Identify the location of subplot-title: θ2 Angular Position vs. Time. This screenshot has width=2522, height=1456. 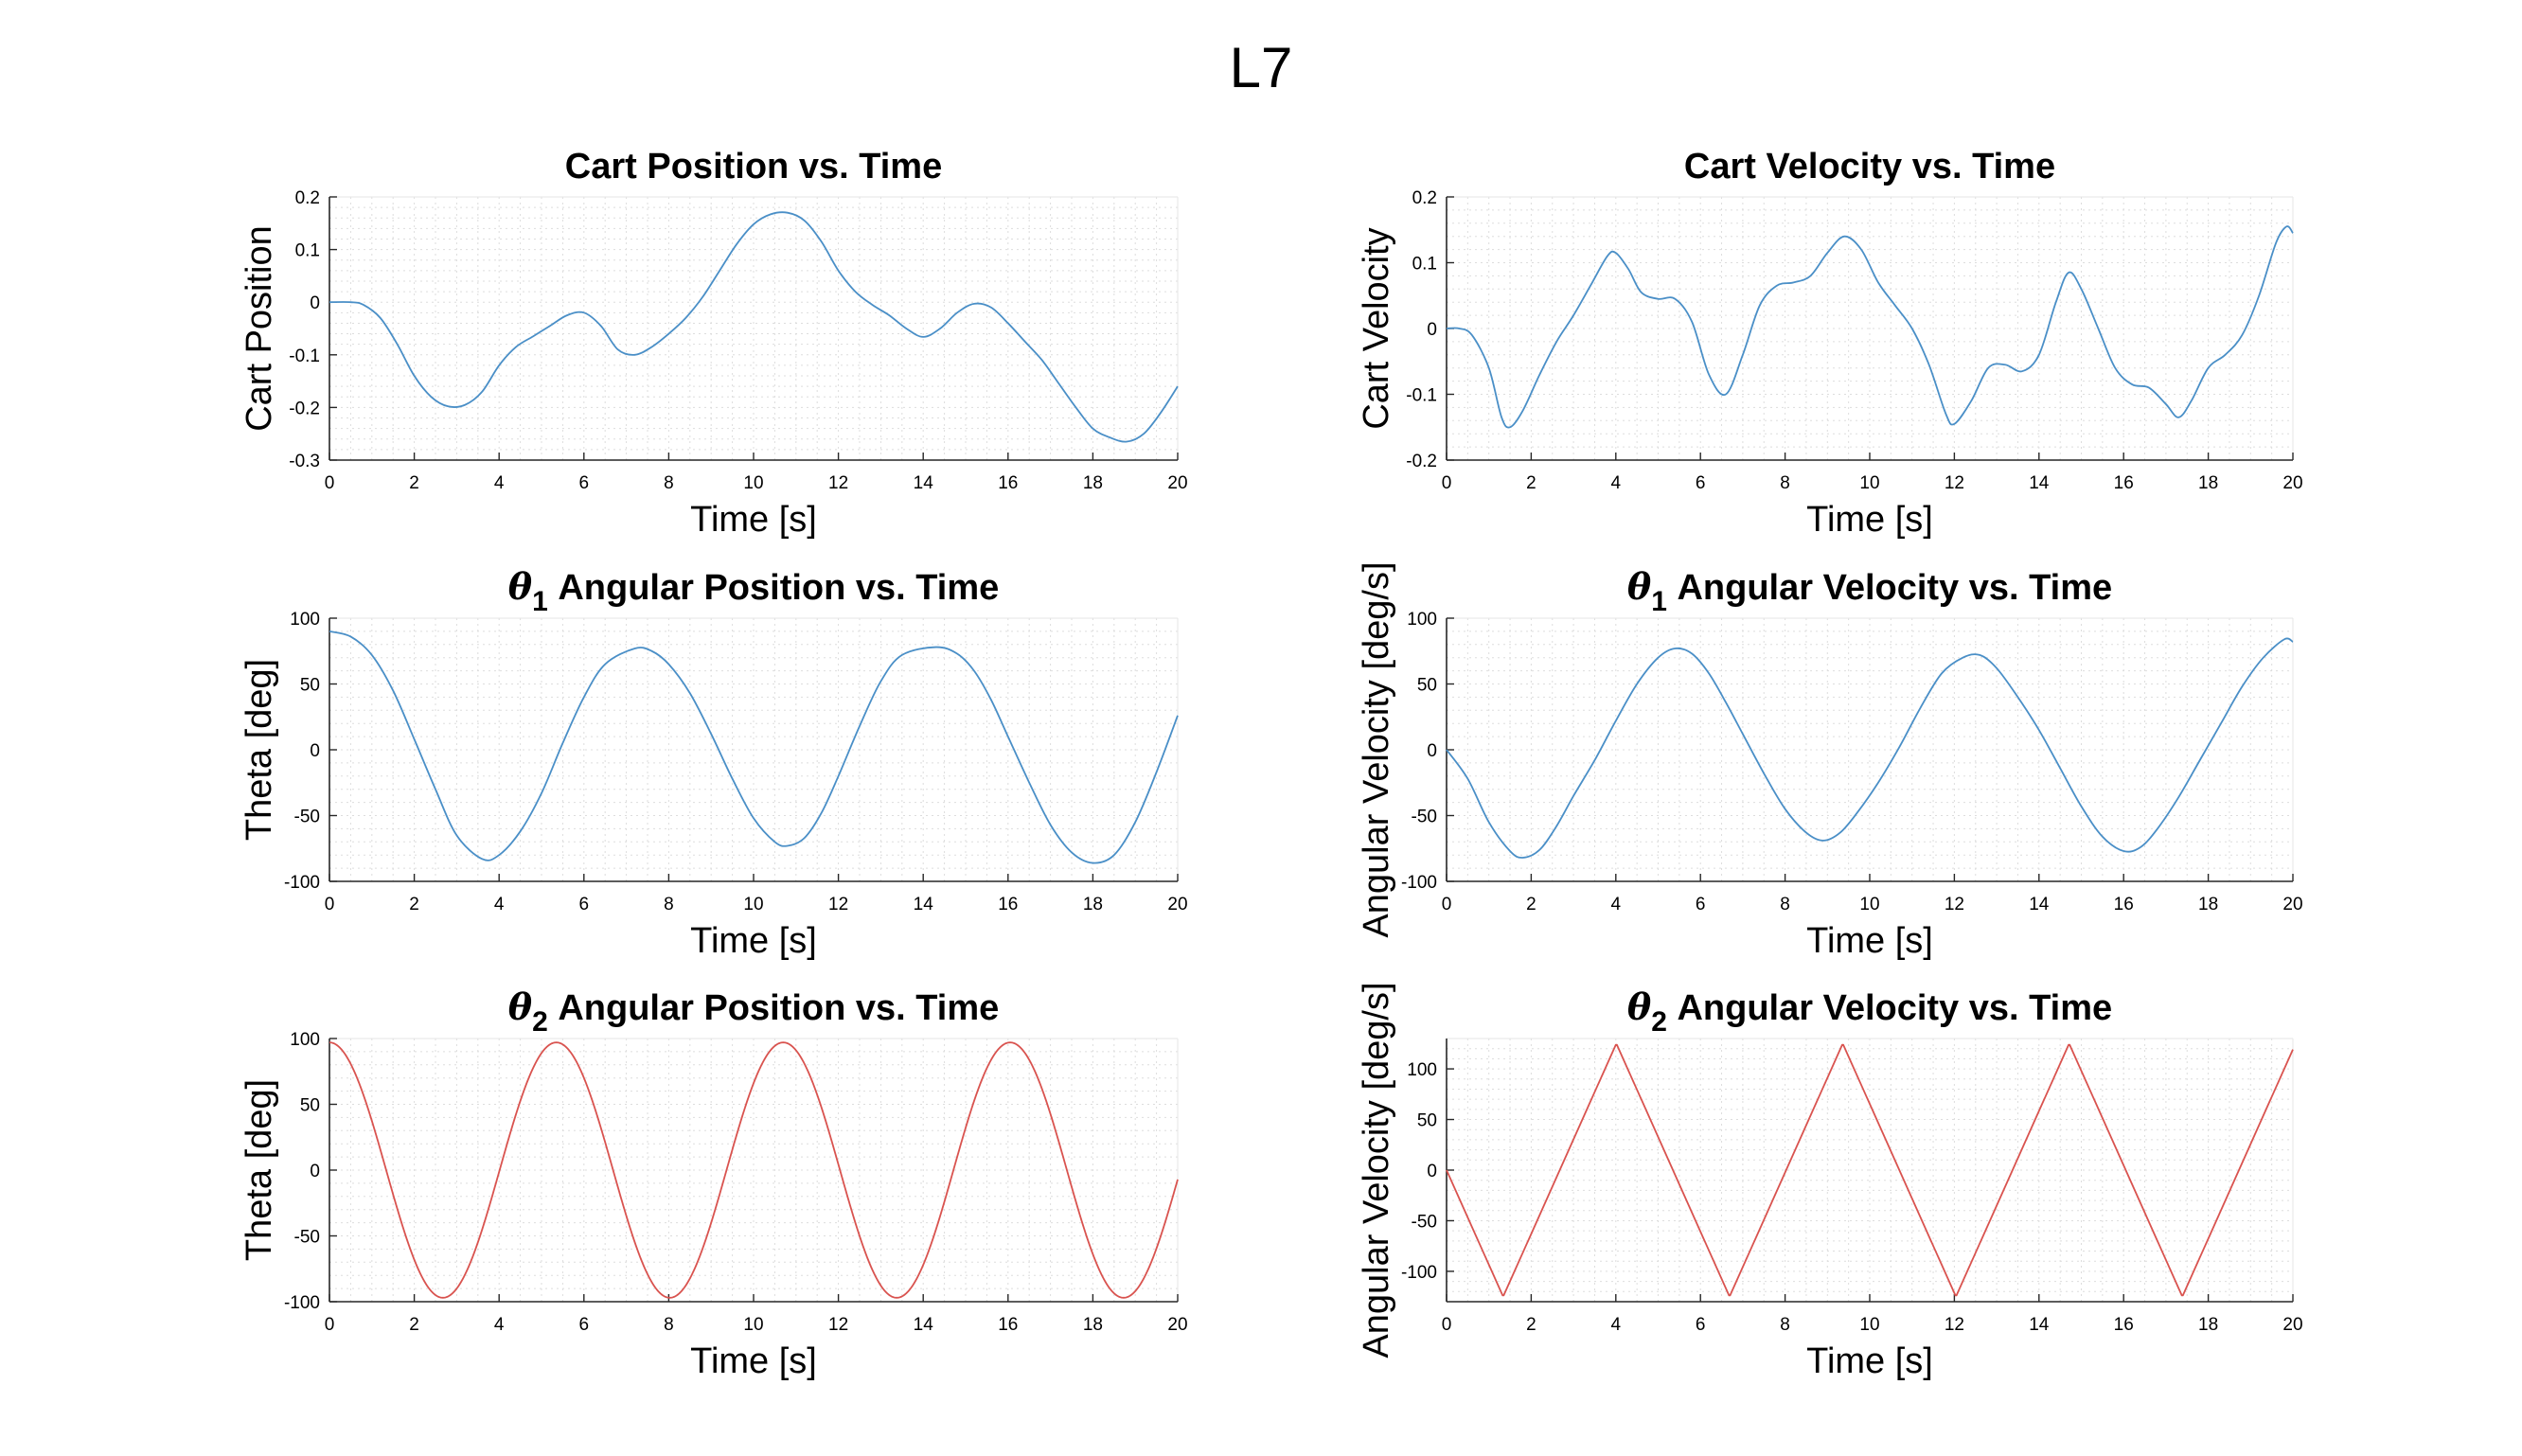
(754, 1011).